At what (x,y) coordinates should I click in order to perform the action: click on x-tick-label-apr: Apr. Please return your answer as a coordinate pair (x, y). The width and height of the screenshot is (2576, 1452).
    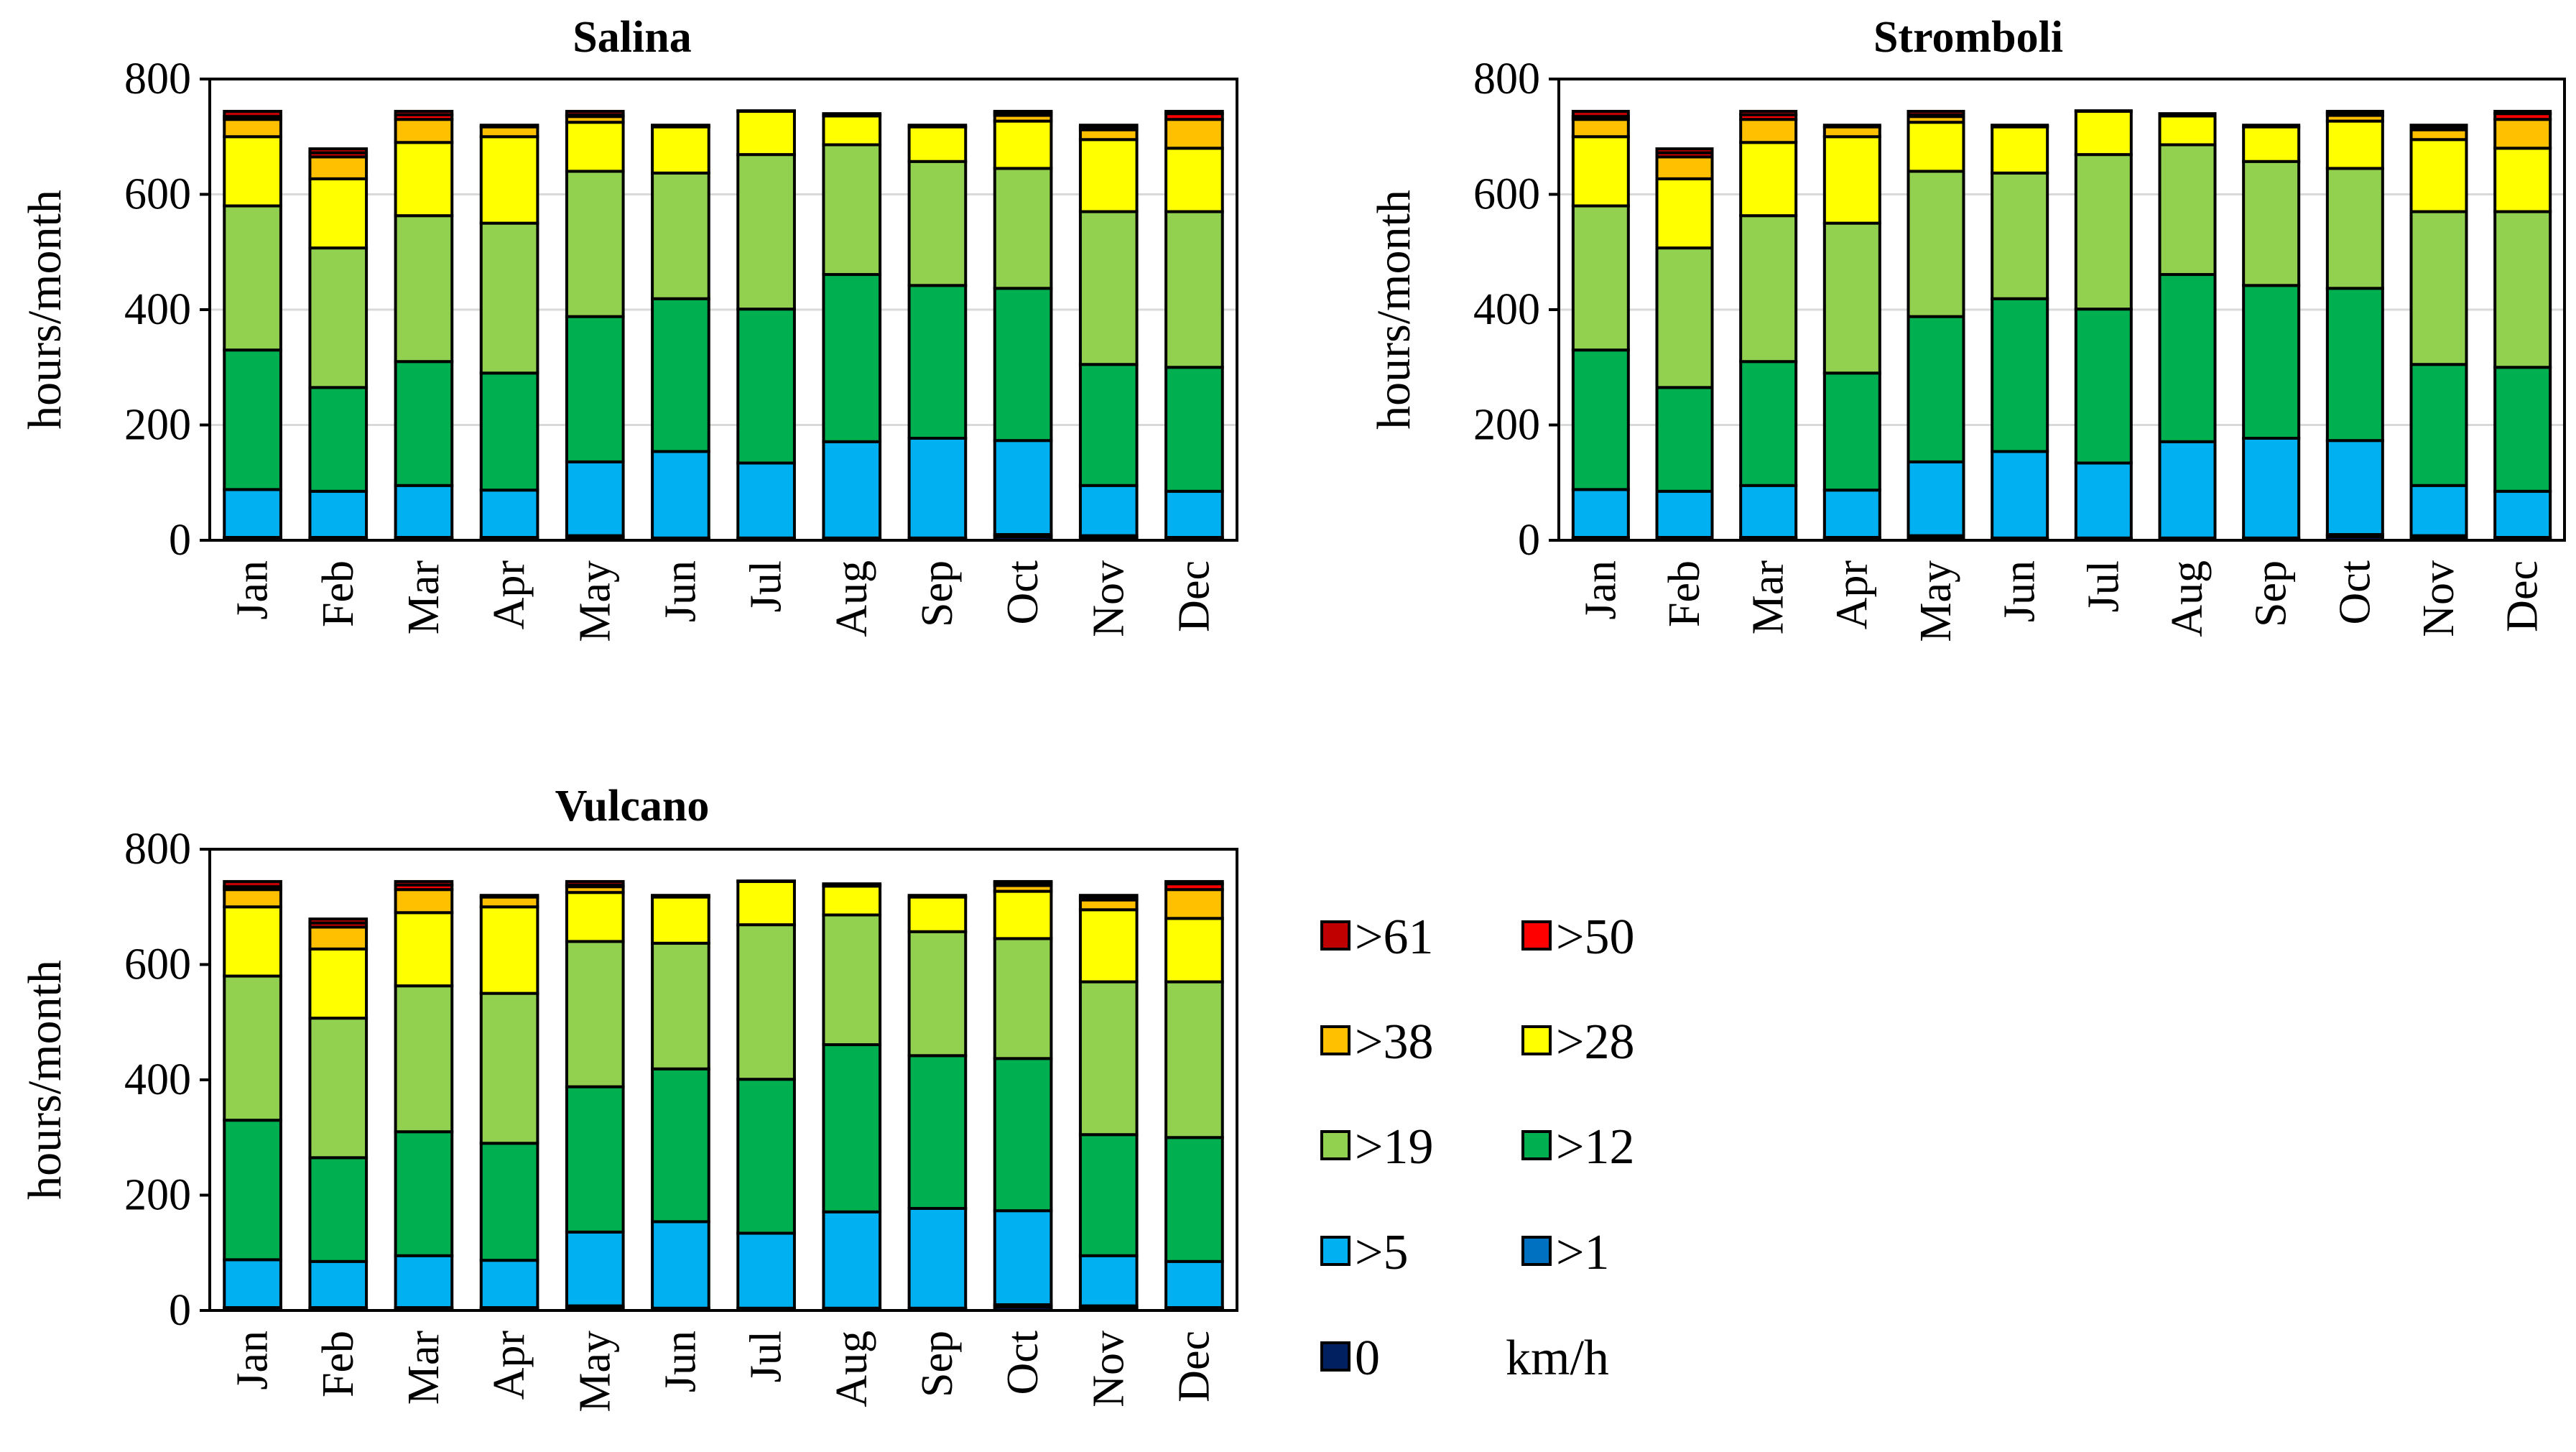
    Looking at the image, I should click on (1851, 595).